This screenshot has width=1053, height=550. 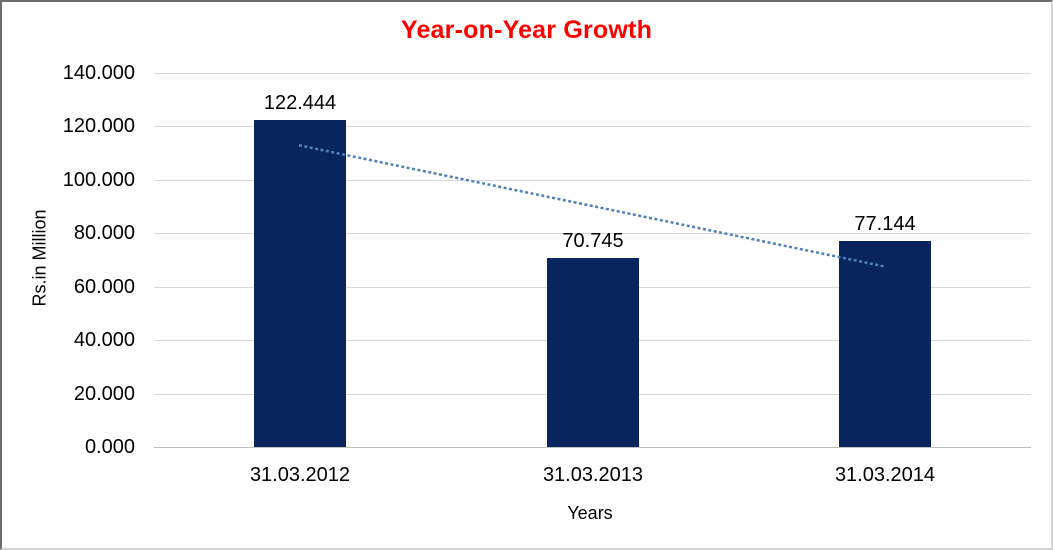 What do you see at coordinates (885, 475) in the screenshot?
I see `x-tick-label: 31.03.2014` at bounding box center [885, 475].